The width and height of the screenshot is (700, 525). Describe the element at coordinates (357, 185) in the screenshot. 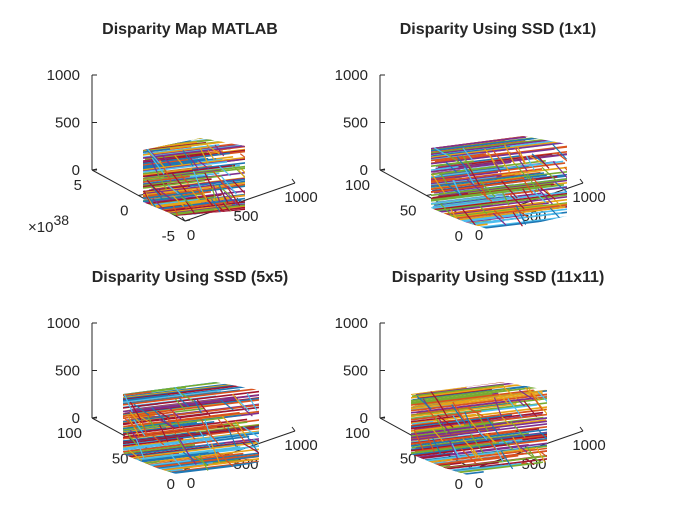

I see `y-tick-label: 100` at that location.